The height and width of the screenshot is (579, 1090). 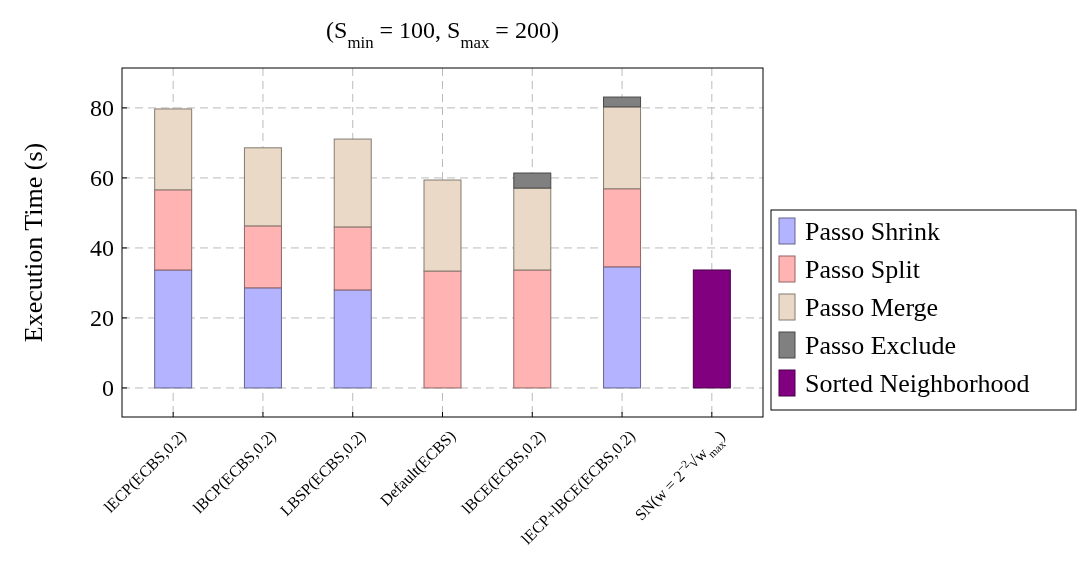 What do you see at coordinates (863, 270) in the screenshot?
I see `legend-label: Passo Split` at bounding box center [863, 270].